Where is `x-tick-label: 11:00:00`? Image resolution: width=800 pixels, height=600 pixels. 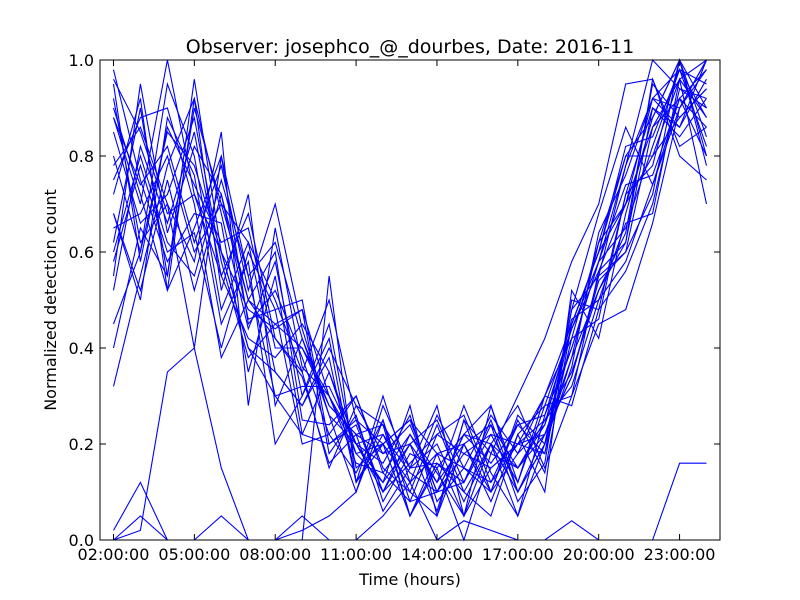
x-tick-label: 11:00:00 is located at coordinates (356, 554).